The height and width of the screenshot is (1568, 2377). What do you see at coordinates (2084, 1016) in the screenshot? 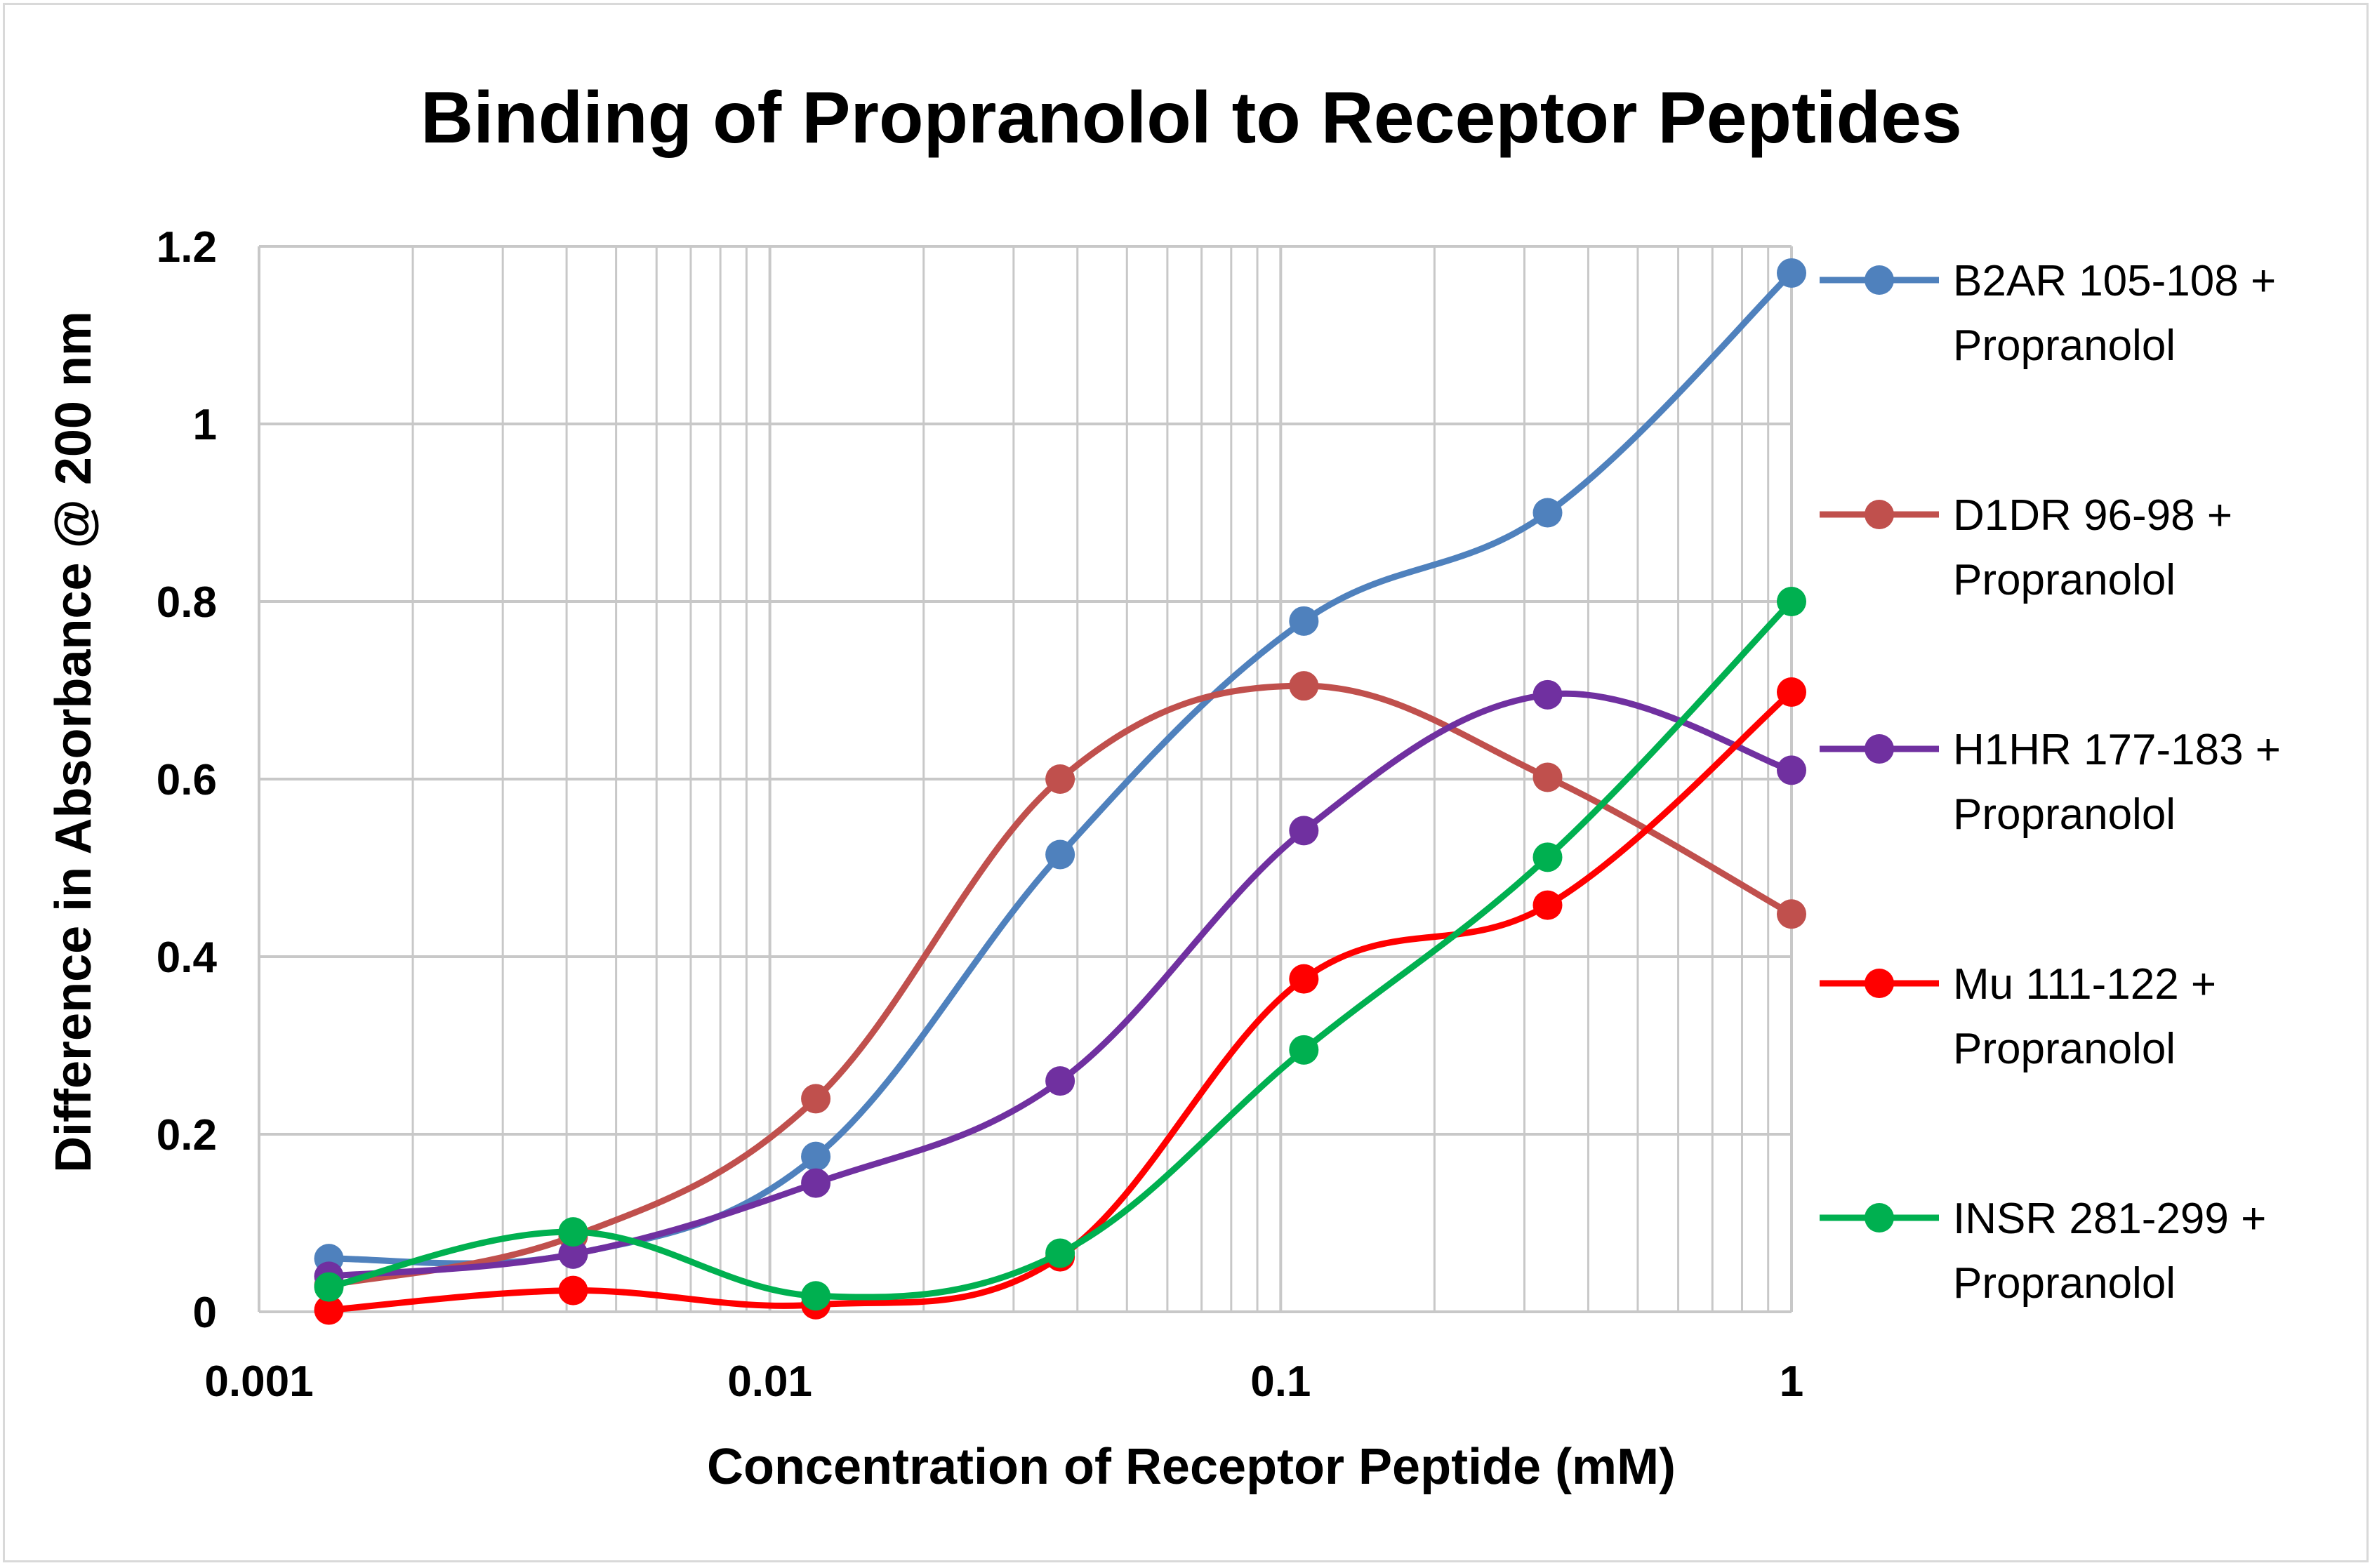
I see `legend-label: Mu 111-122 + Propranolol` at bounding box center [2084, 1016].